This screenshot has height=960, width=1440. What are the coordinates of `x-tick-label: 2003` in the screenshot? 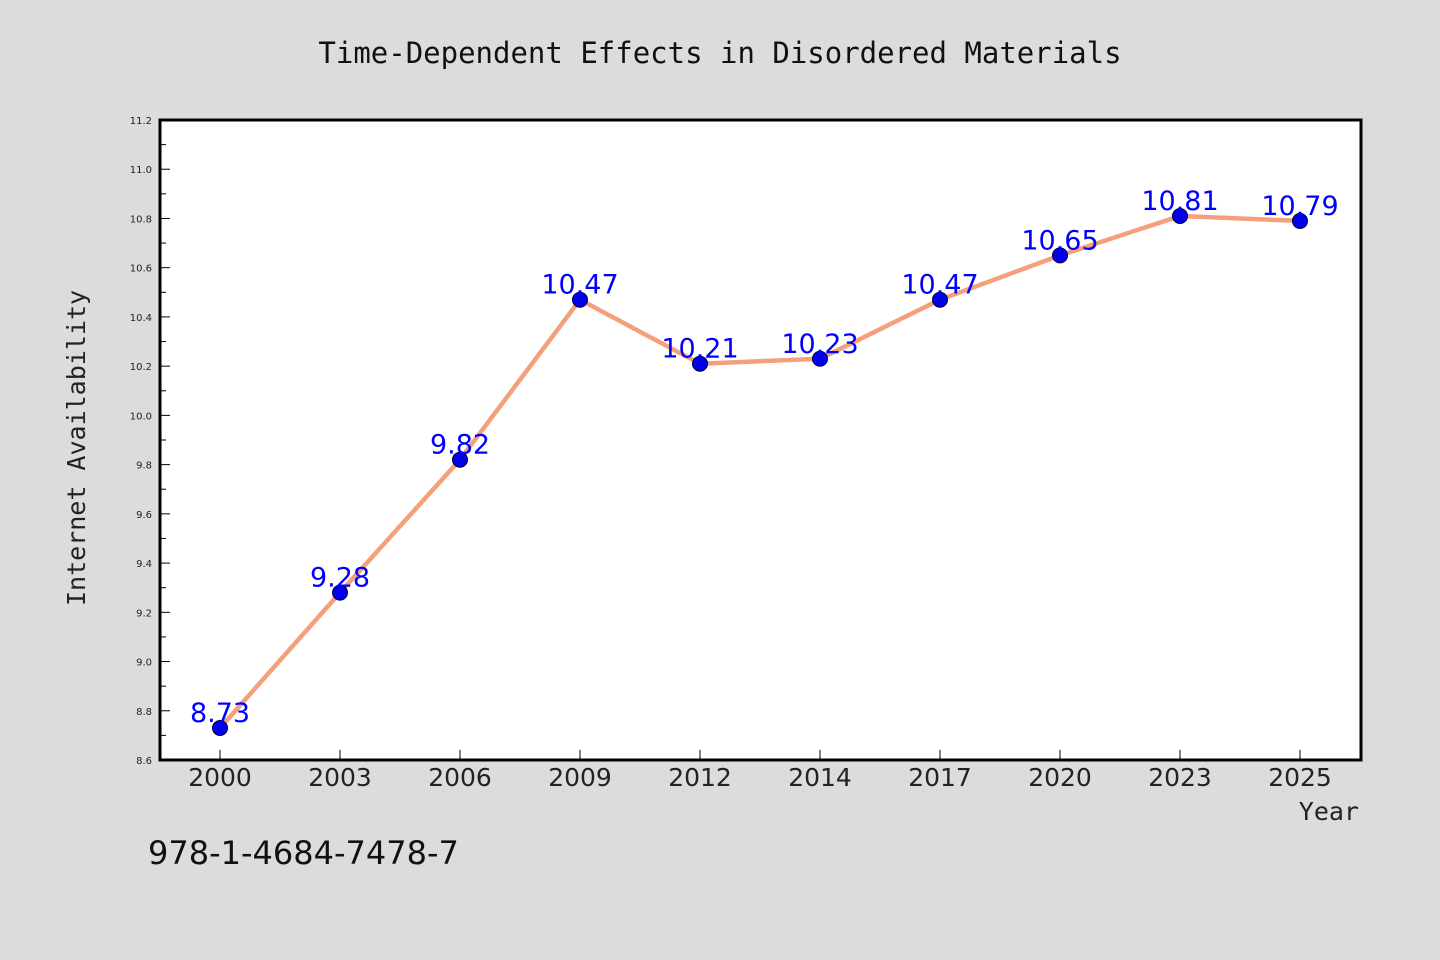 It's located at (340, 777).